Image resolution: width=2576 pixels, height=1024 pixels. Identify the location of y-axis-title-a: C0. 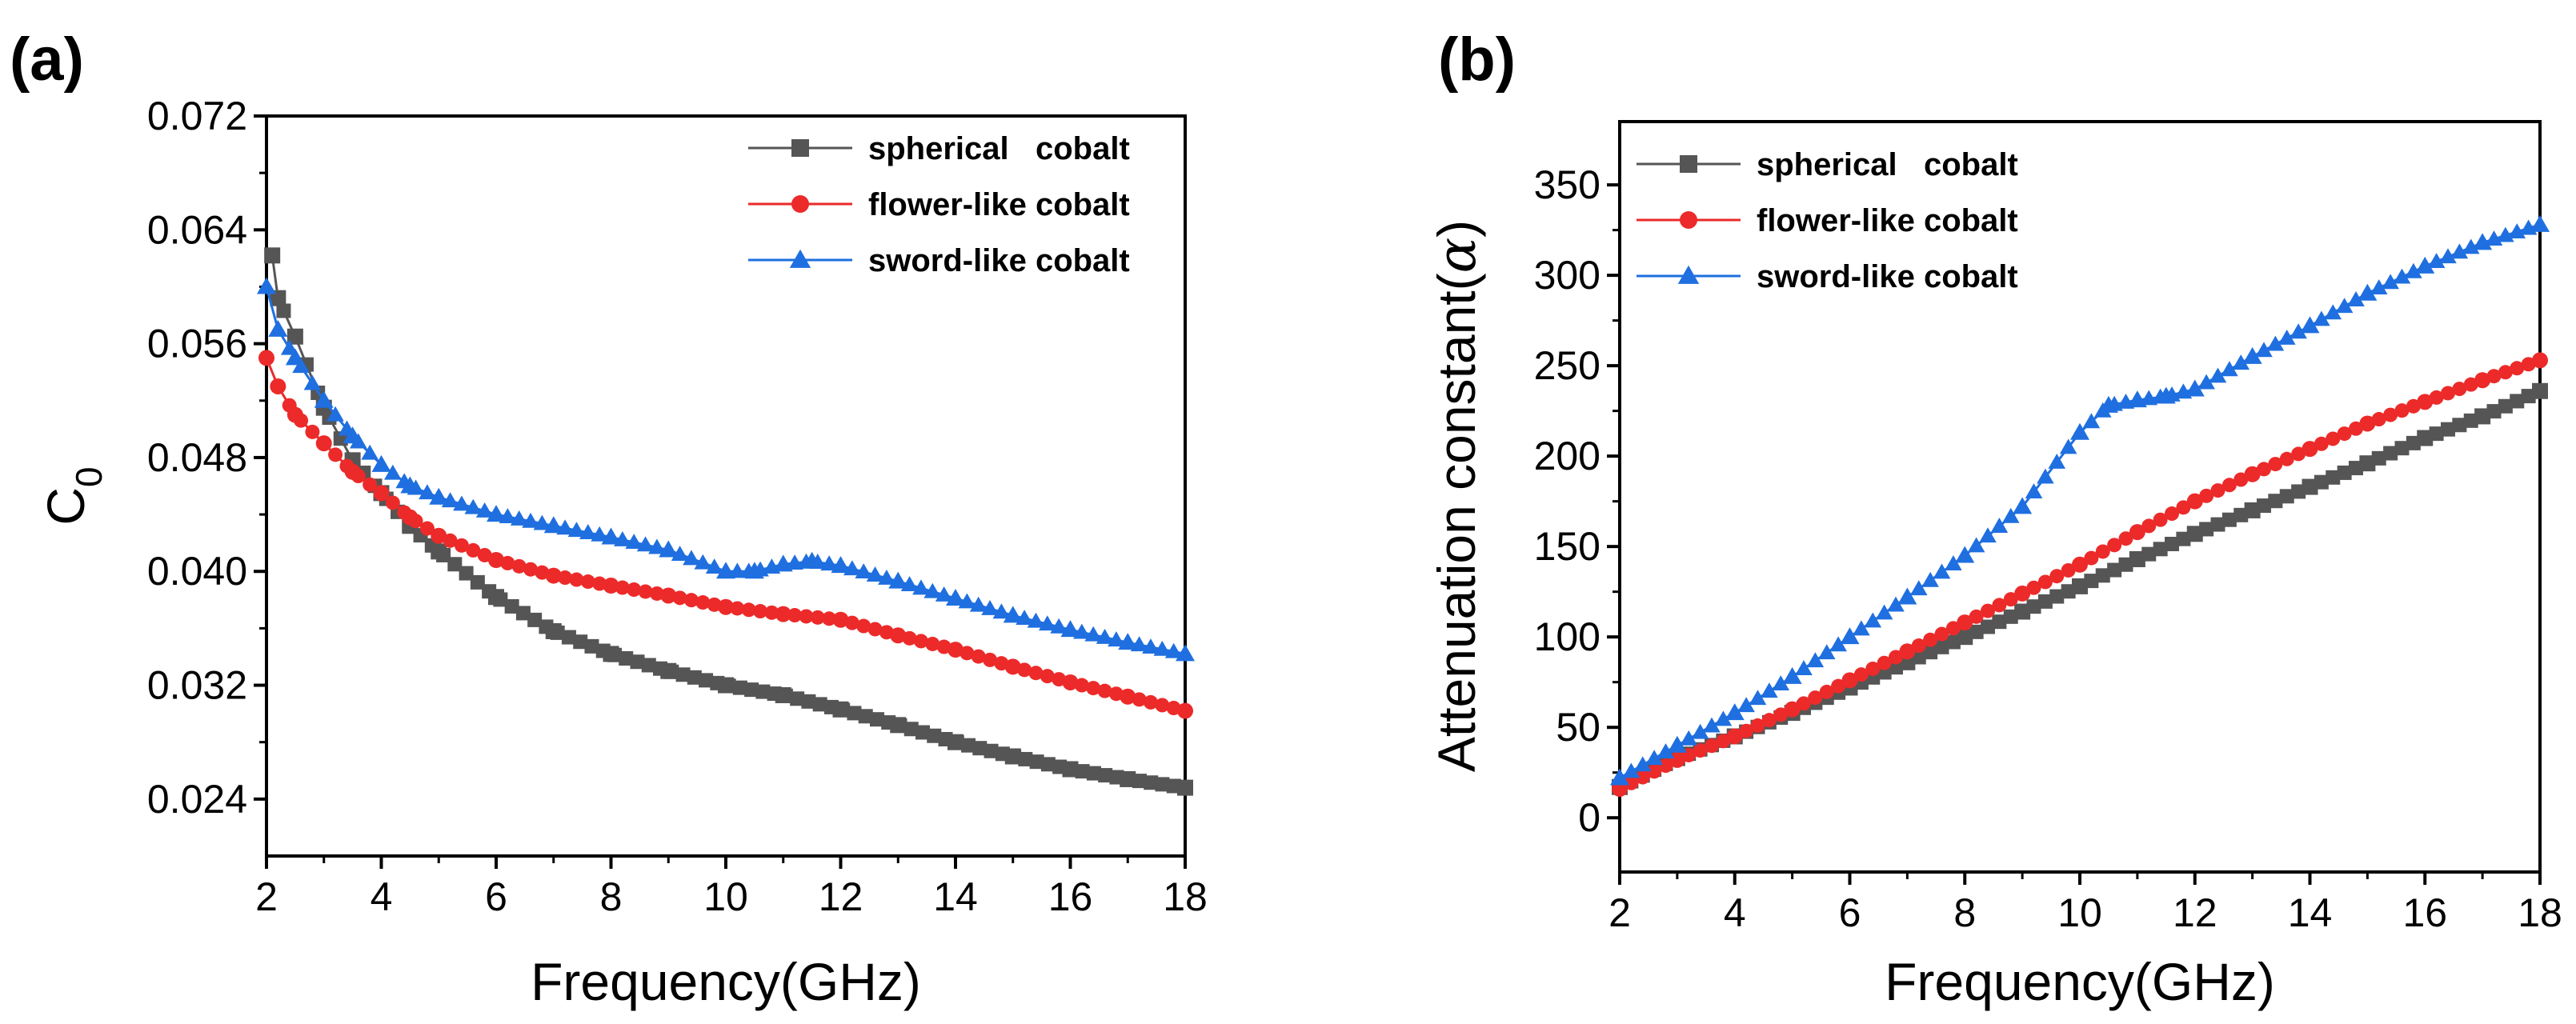
(73, 495).